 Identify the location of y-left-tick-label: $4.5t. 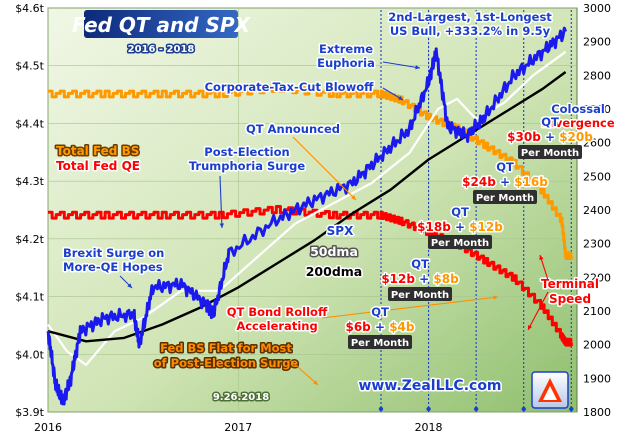
(29, 66).